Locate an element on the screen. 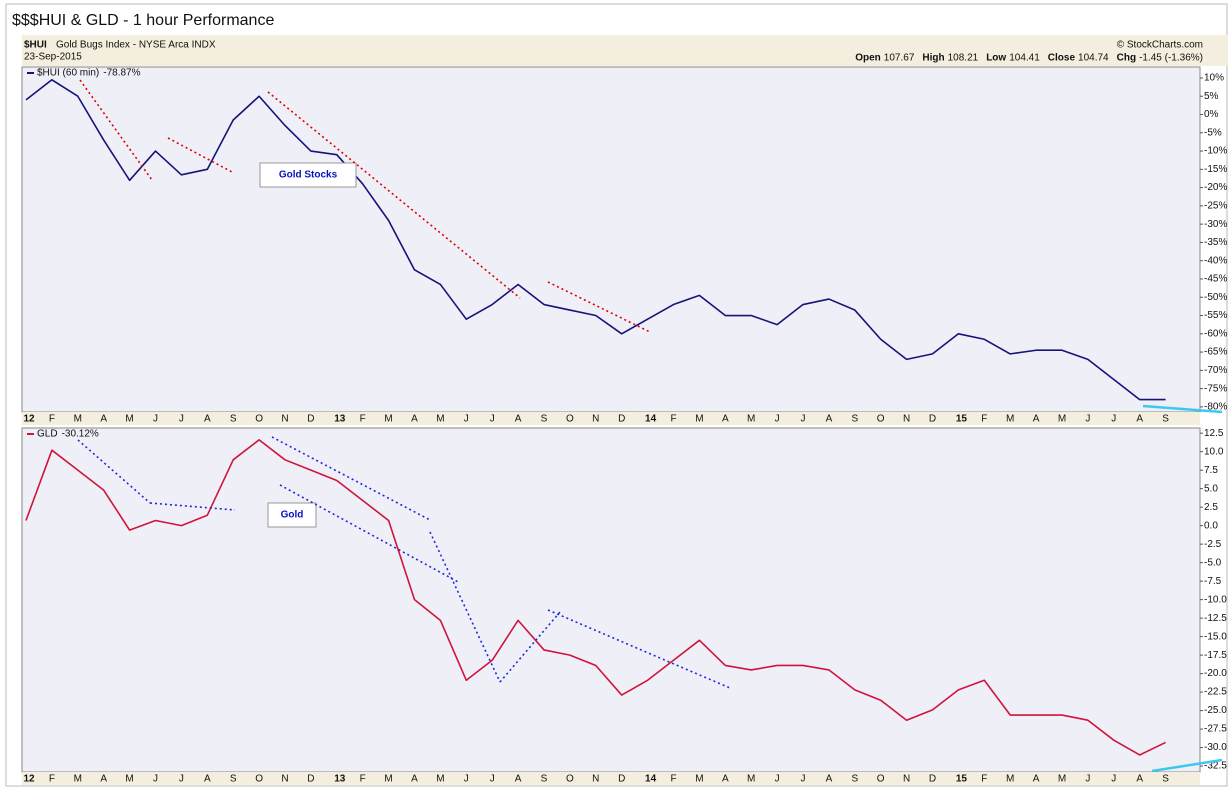 The height and width of the screenshot is (787, 1228). y-tick-label: 12.5 is located at coordinates (1214, 433).